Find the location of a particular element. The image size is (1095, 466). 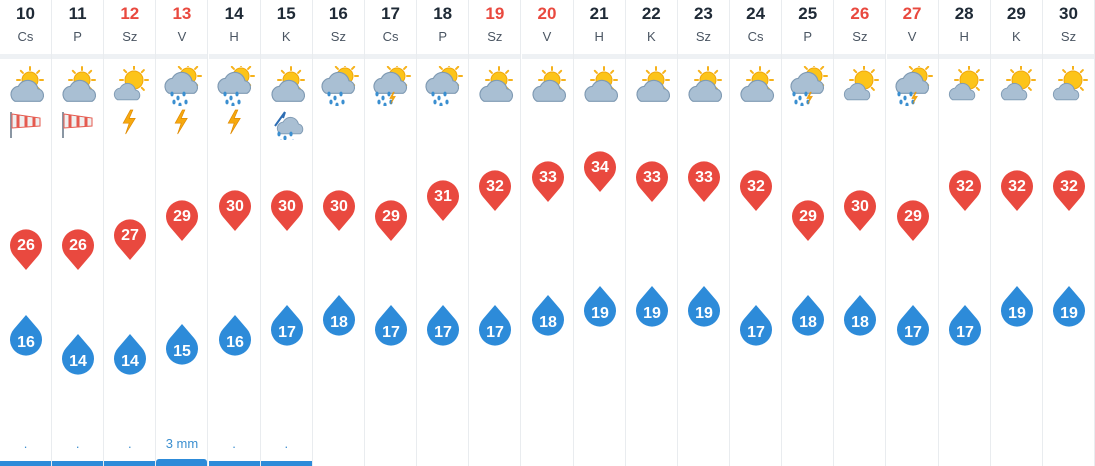

hail-storm-icon is located at coordinates (288, 125).